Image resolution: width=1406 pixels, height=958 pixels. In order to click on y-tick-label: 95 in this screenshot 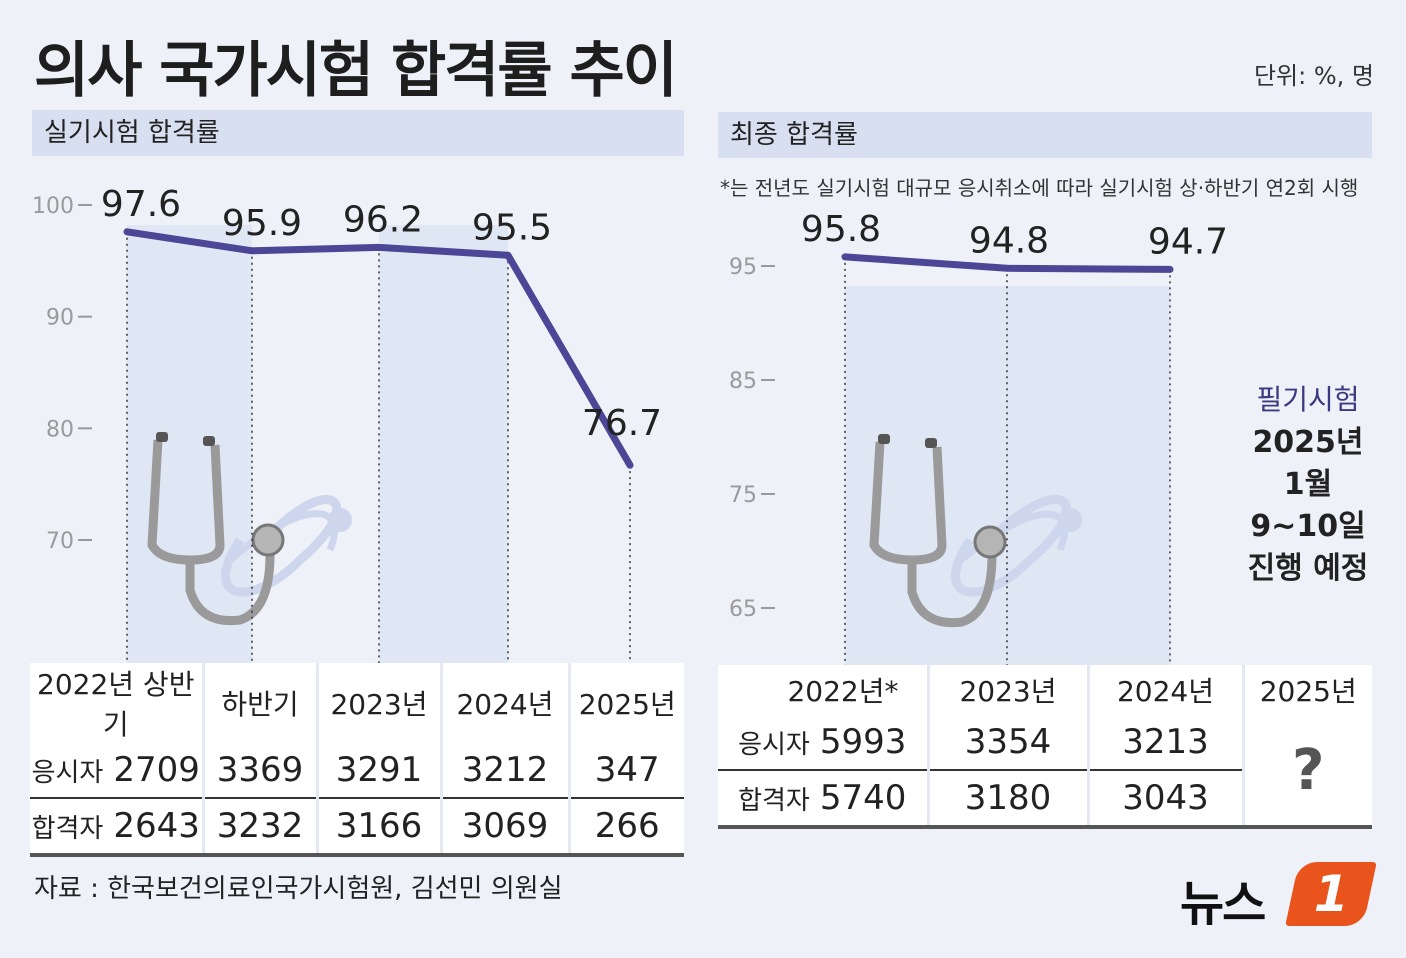, I will do `click(743, 267)`.